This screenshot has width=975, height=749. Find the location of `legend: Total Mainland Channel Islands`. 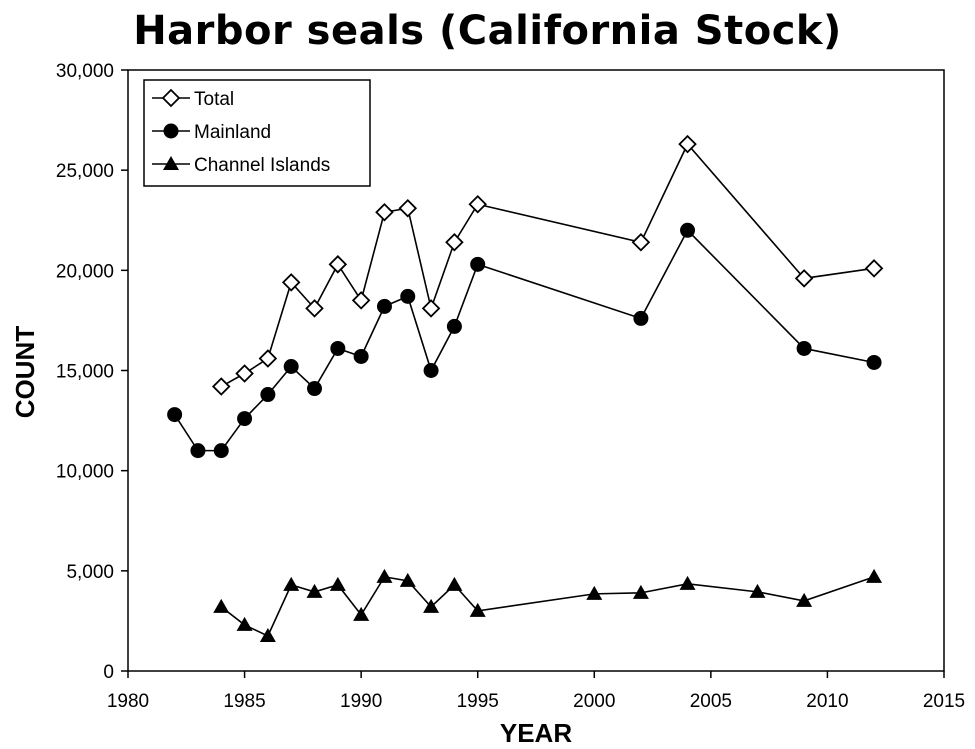

legend: Total Mainland Channel Islands is located at coordinates (257, 133).